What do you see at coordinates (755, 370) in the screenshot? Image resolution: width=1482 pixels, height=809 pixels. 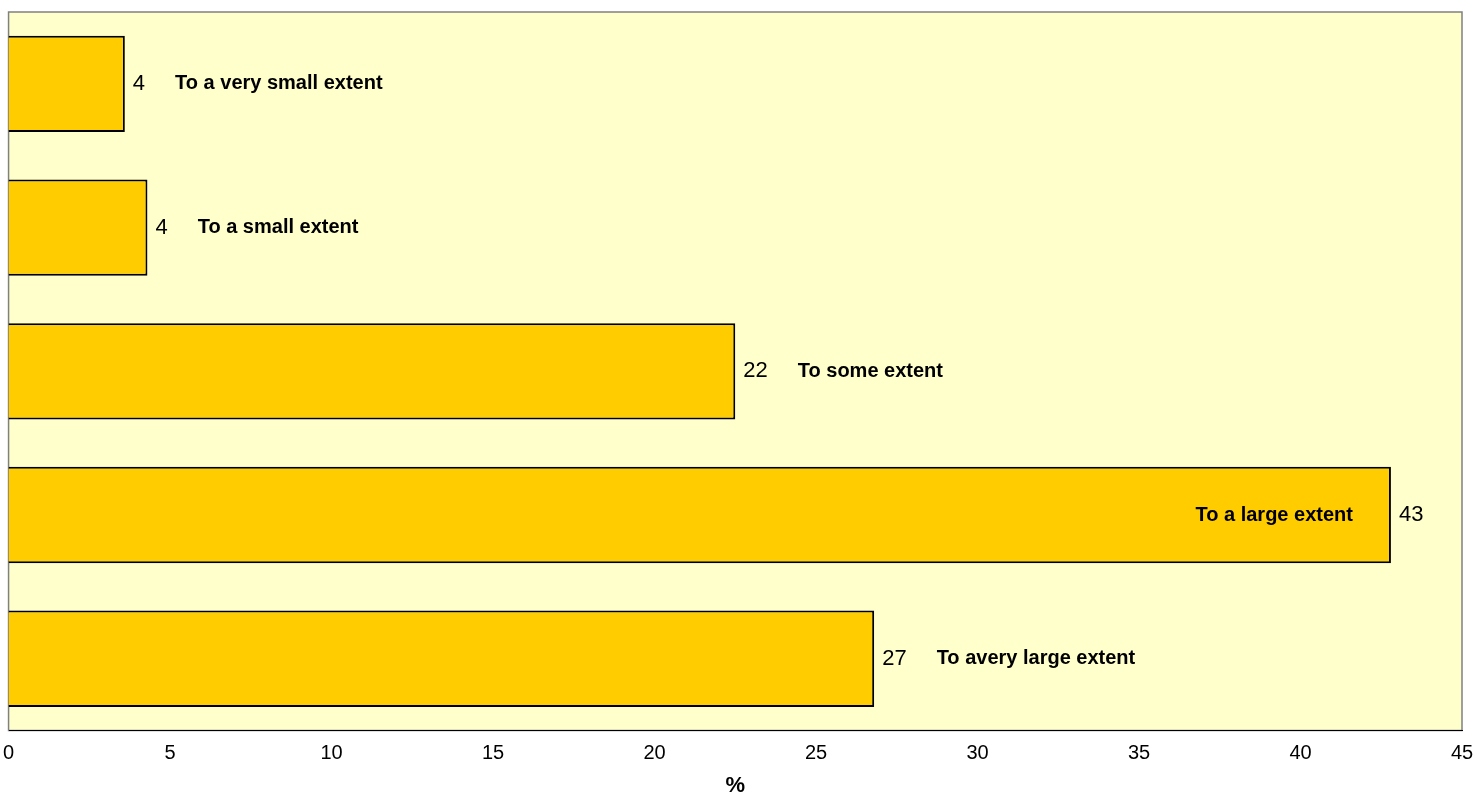 I see `data-label: 22` at bounding box center [755, 370].